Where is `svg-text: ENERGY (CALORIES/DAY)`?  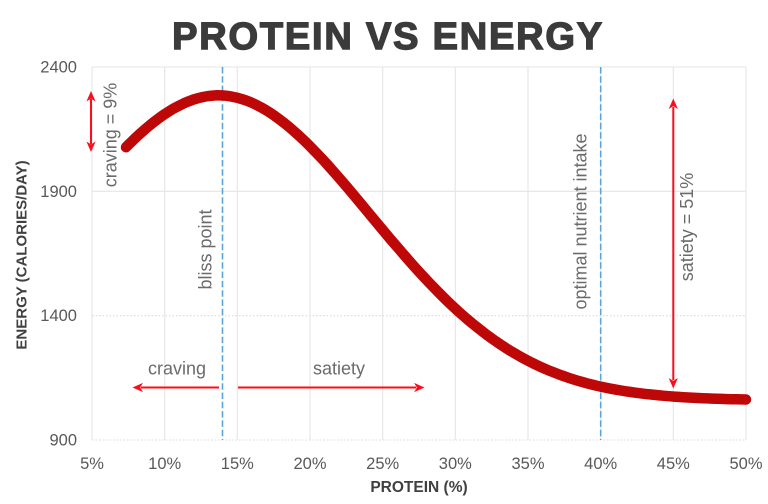 svg-text: ENERGY (CALORIES/DAY) is located at coordinates (22, 254).